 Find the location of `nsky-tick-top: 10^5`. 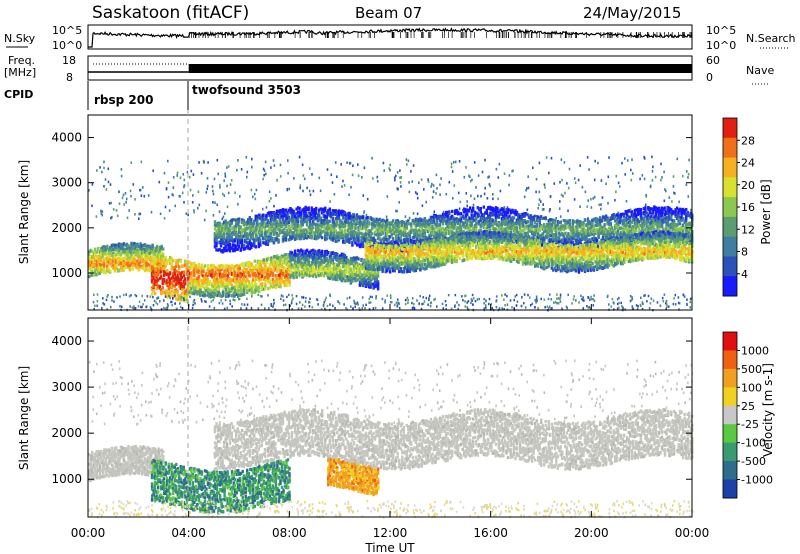

nsky-tick-top: 10^5 is located at coordinates (67, 30).